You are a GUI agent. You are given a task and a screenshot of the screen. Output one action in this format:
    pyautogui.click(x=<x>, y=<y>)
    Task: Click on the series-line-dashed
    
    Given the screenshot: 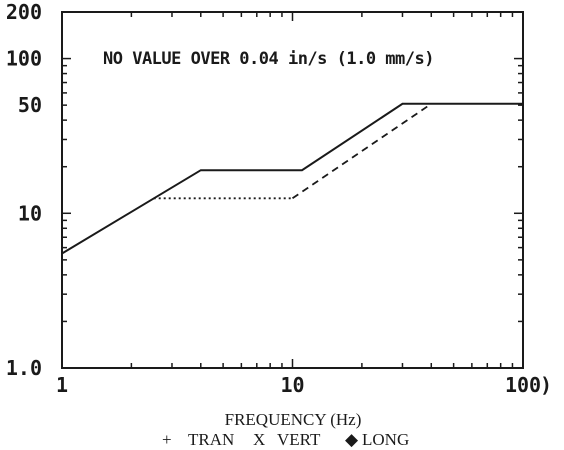 What is the action you would take?
    pyautogui.click(x=361, y=151)
    